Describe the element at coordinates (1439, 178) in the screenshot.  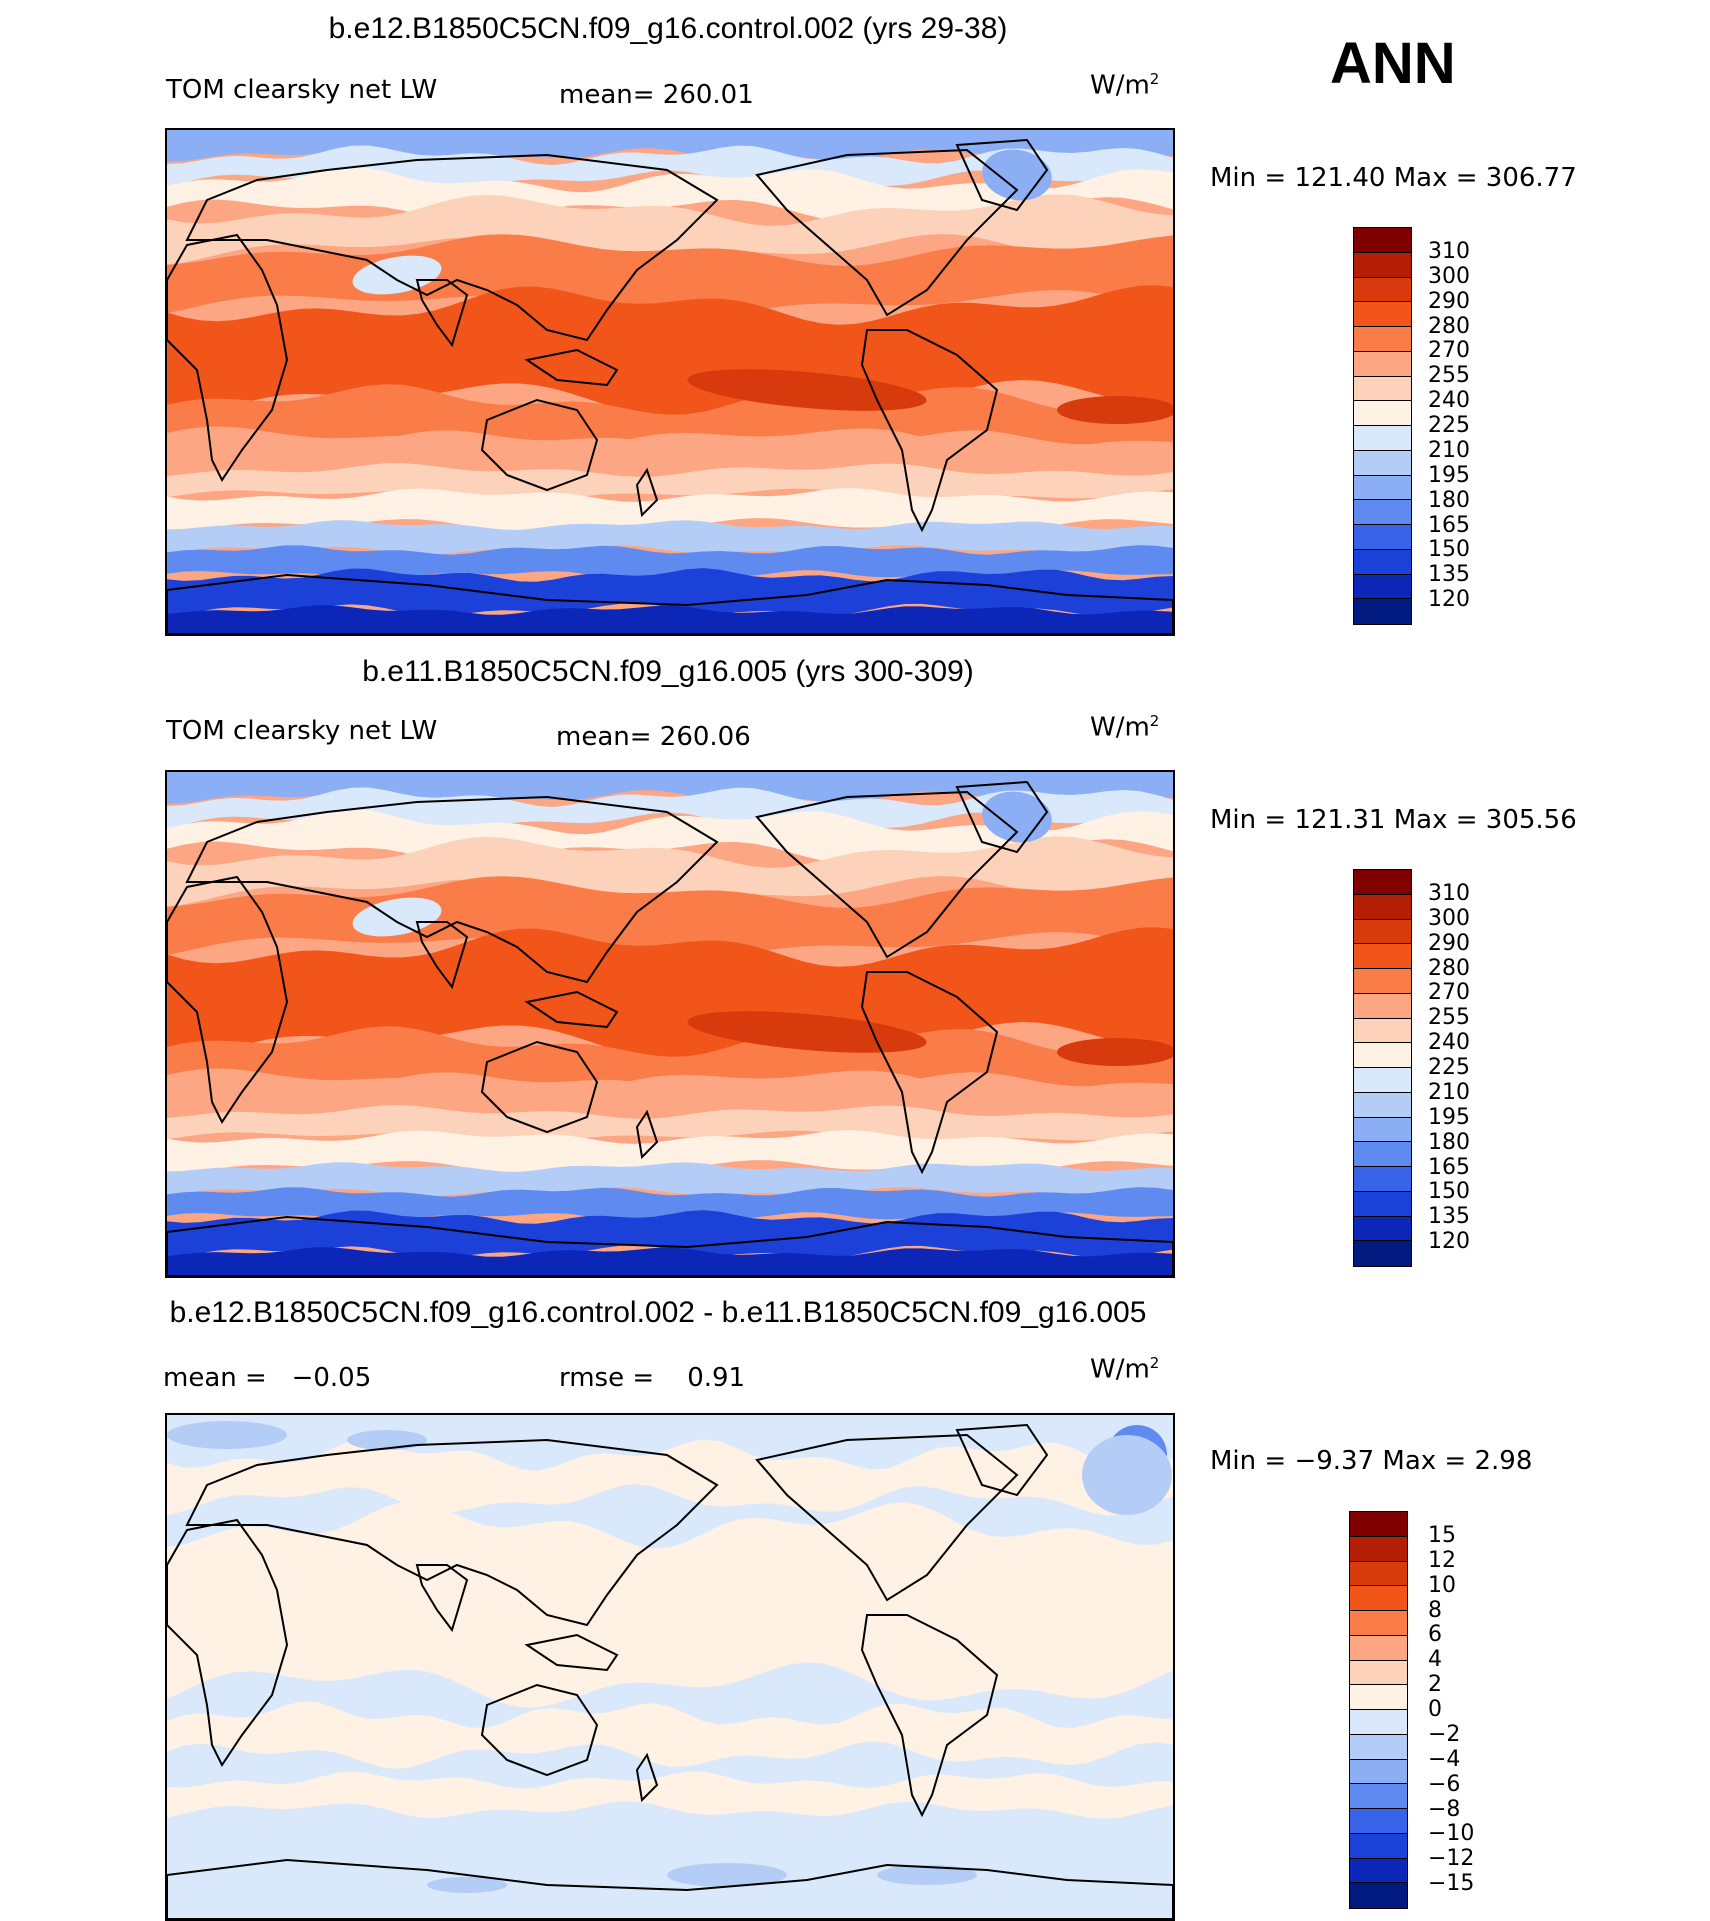
I see `panel-1-max-label: Max =` at that location.